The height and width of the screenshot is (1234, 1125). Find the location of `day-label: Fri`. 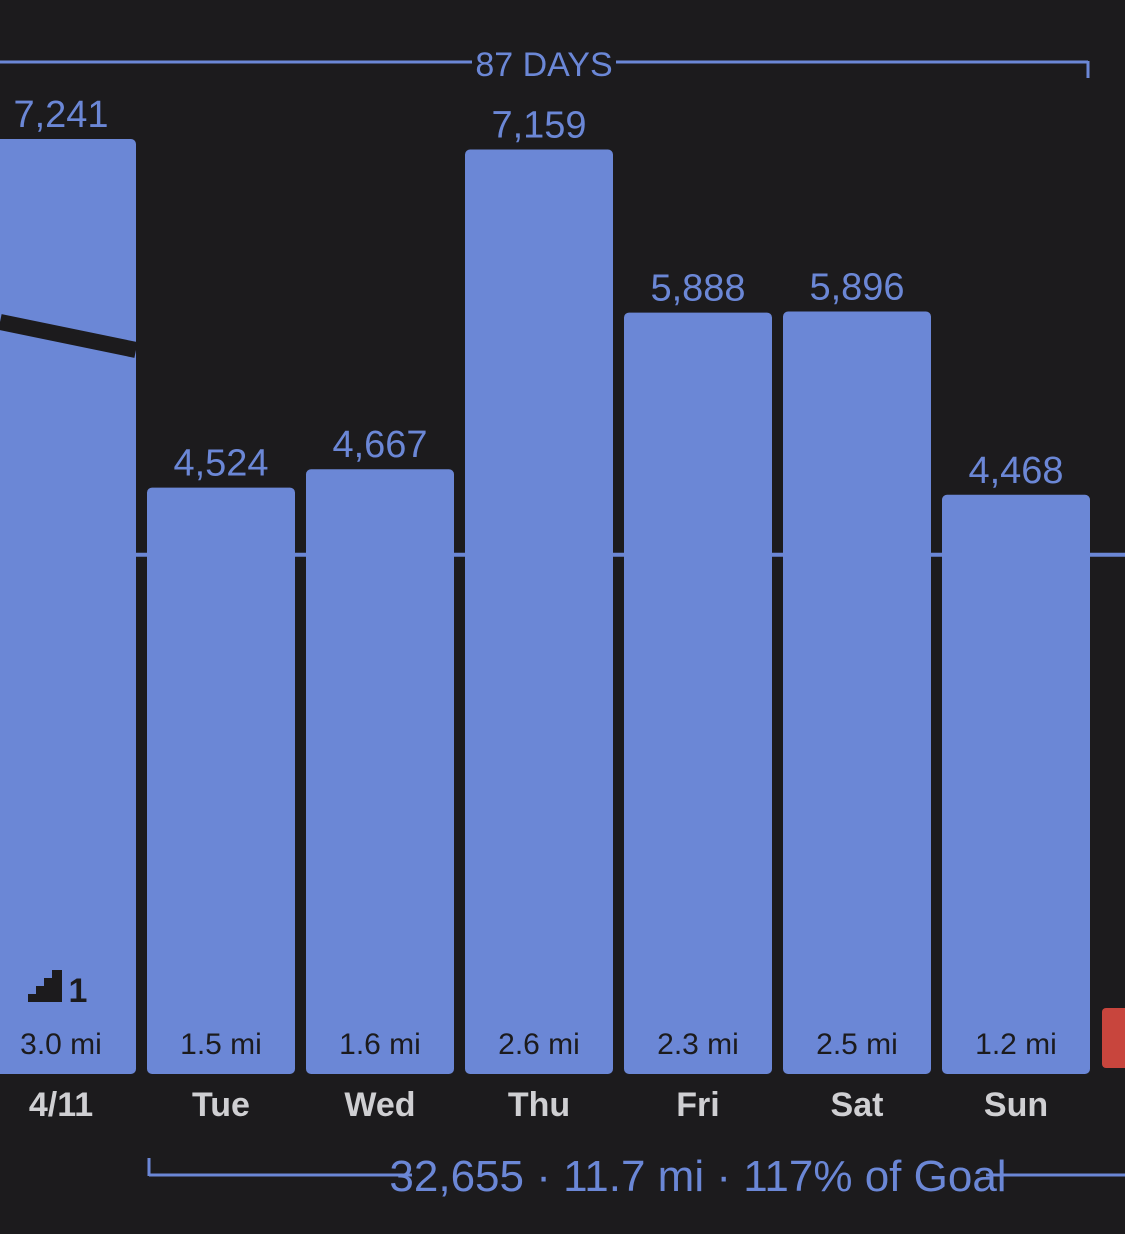

day-label: Fri is located at coordinates (697, 1105).